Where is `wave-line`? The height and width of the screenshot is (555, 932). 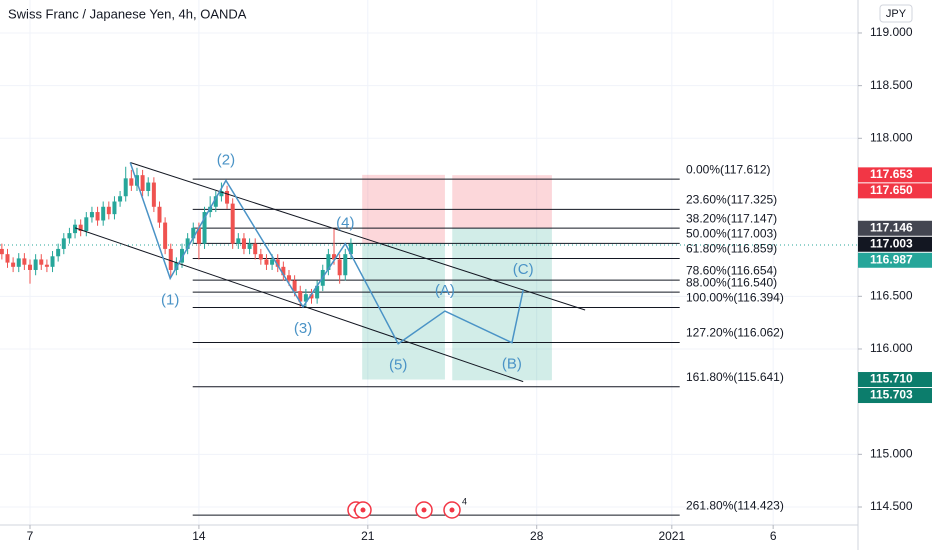 wave-line is located at coordinates (326, 253).